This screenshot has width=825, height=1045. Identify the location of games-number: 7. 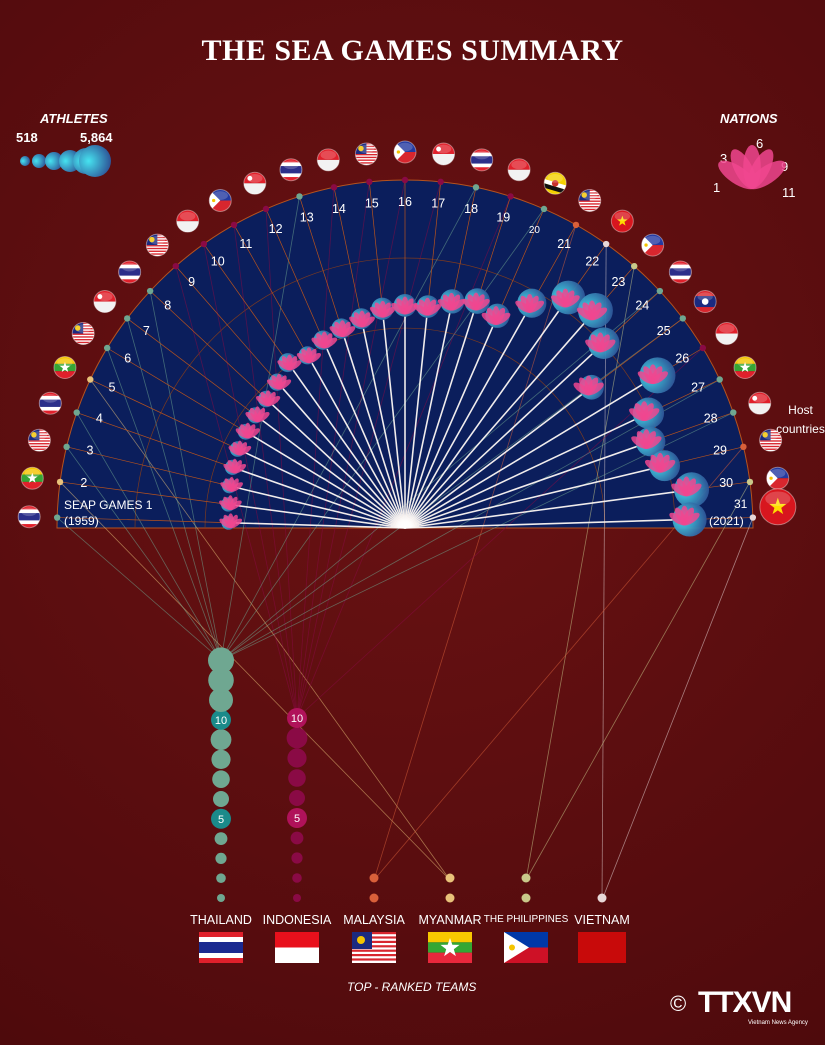
(146, 331).